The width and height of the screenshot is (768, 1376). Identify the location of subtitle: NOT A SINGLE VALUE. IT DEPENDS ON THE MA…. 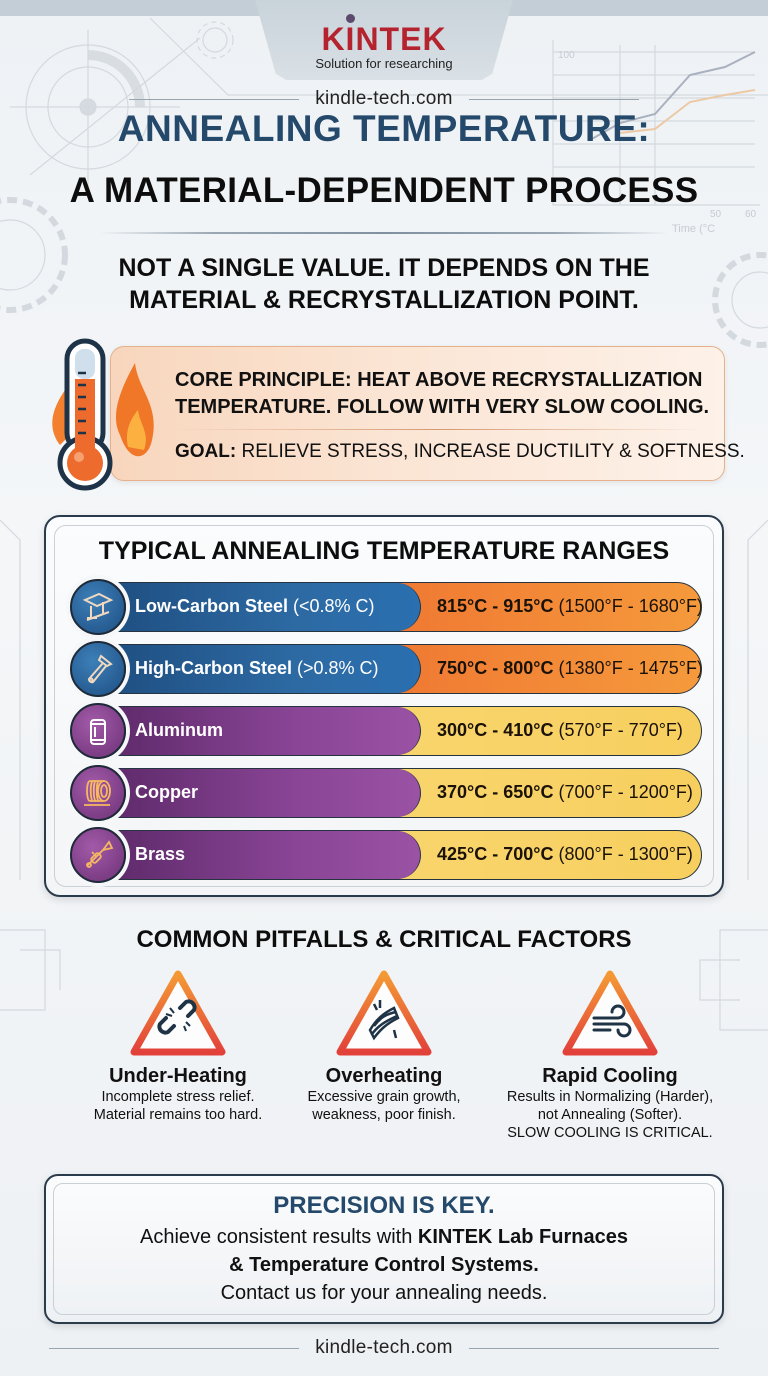
(384, 284).